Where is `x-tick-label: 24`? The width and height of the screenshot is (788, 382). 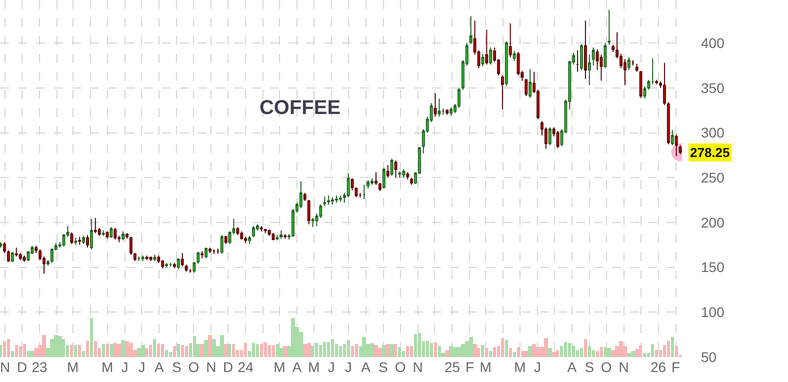 x-tick-label: 24 is located at coordinates (246, 367).